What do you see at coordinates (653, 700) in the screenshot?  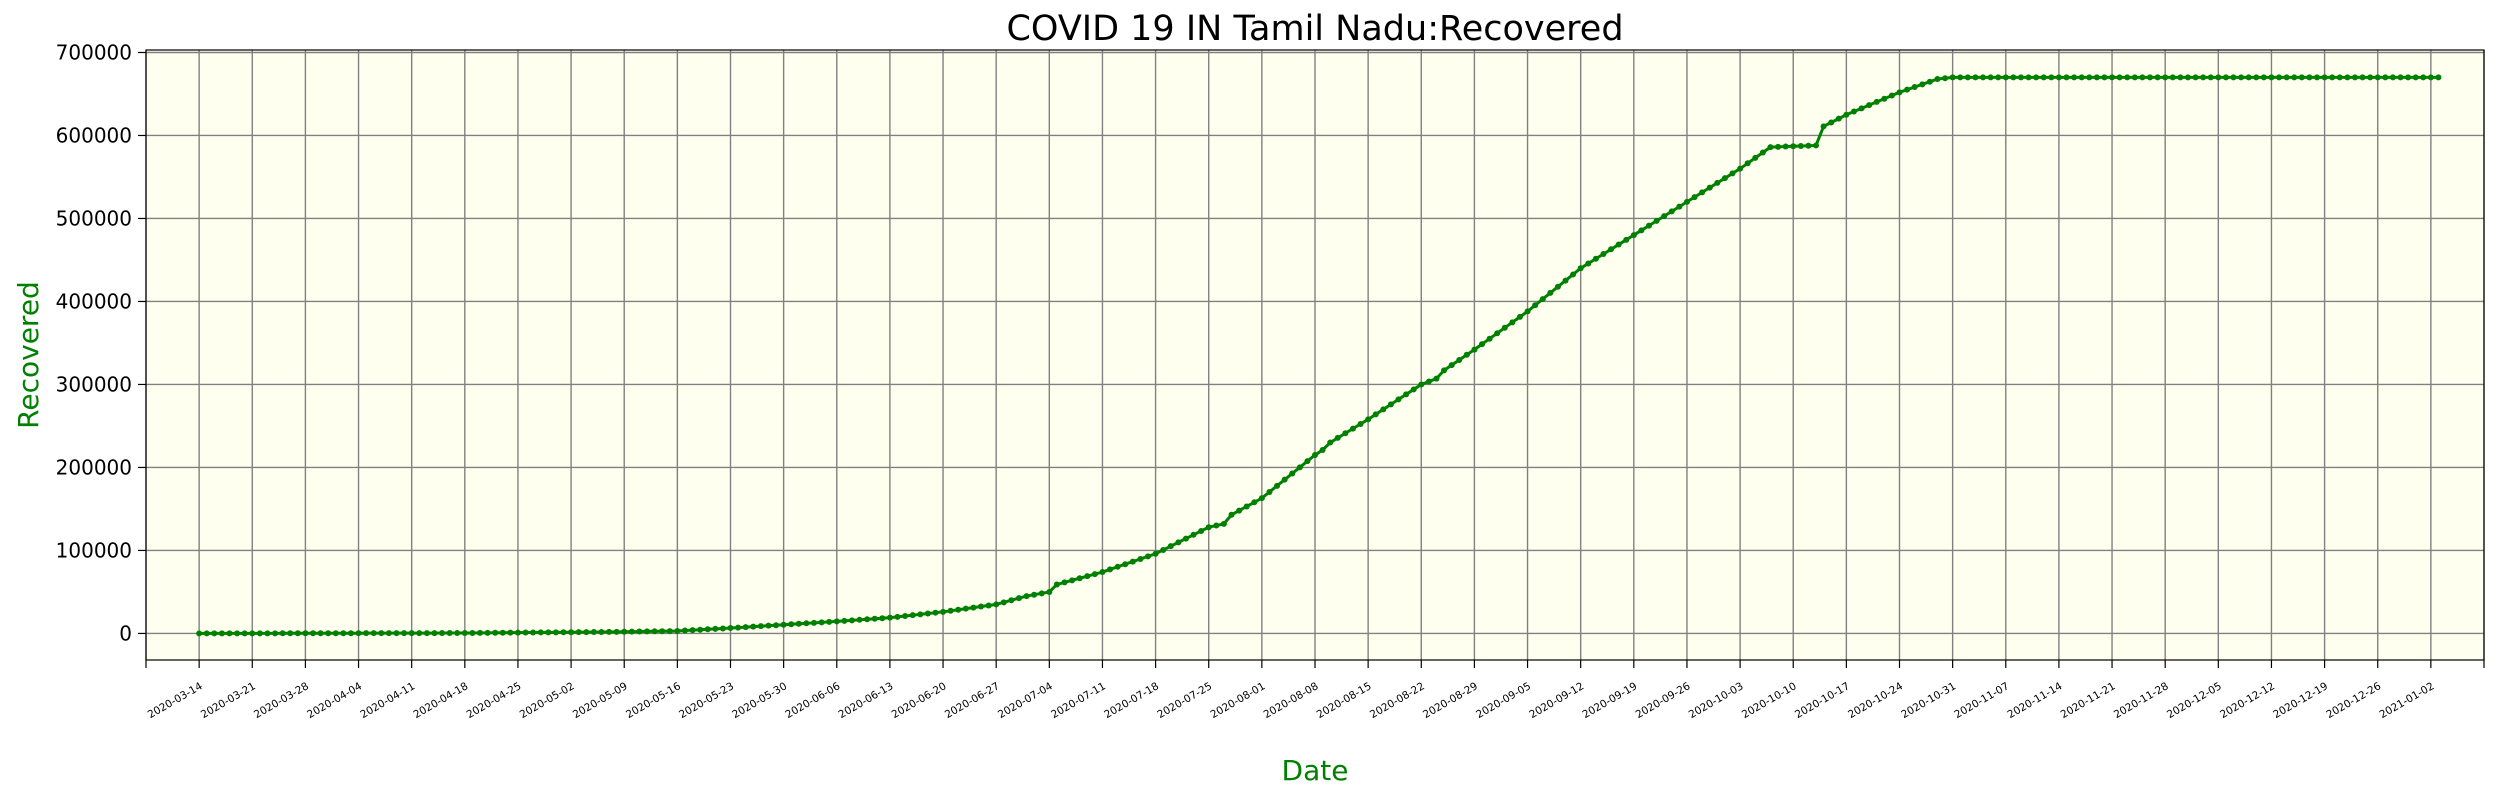 I see `x-tick-label: 2020-05-16` at bounding box center [653, 700].